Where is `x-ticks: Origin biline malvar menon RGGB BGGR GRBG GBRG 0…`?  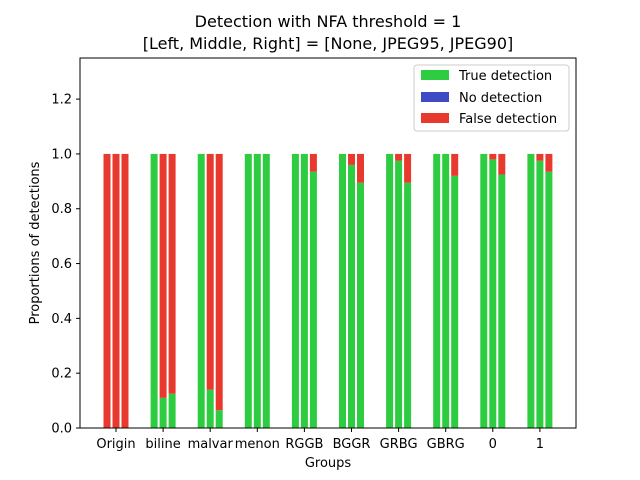 x-ticks: Origin biline malvar menon RGGB BGGR GRBG GBRG 0… is located at coordinates (320, 440).